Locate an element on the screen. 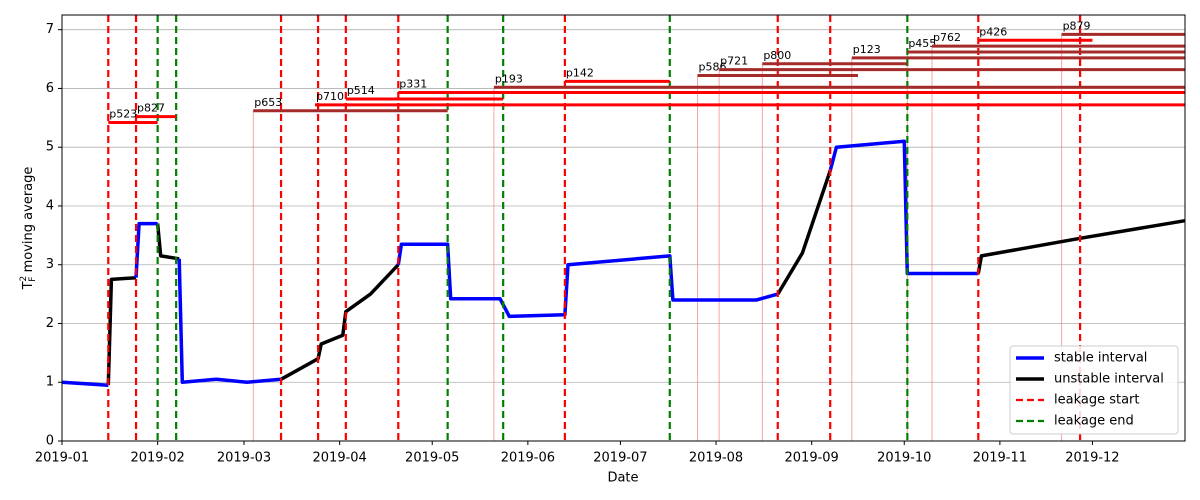 The image size is (1200, 500). leak-label: p523 is located at coordinates (123, 114).